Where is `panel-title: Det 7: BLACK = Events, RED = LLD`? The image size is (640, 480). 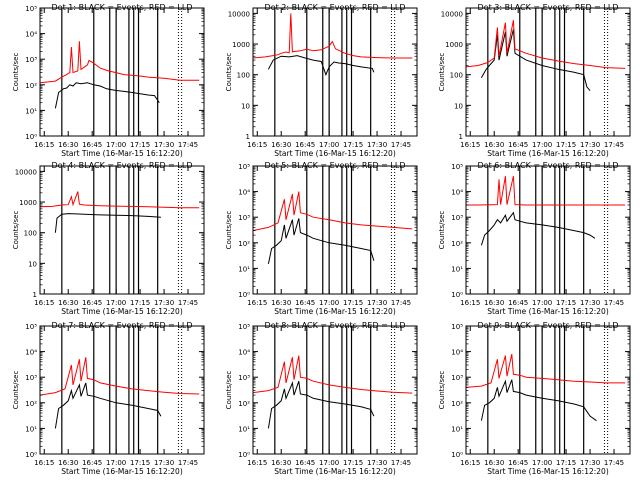
panel-title: Det 7: BLACK = Events, RED = LLD is located at coordinates (122, 325).